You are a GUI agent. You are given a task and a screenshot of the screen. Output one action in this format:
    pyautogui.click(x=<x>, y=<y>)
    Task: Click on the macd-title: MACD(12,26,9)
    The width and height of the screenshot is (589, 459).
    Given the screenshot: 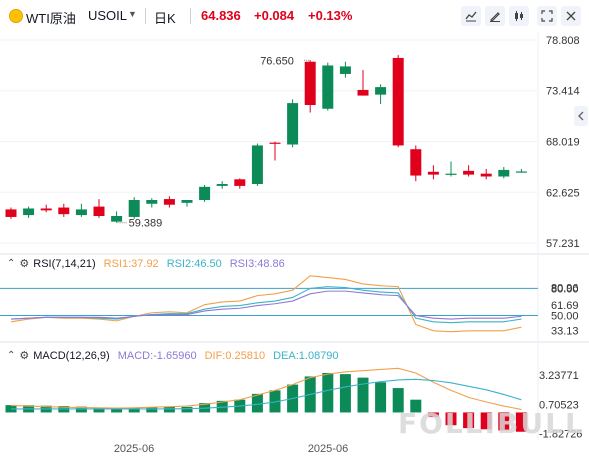 What is the action you would take?
    pyautogui.click(x=71, y=355)
    